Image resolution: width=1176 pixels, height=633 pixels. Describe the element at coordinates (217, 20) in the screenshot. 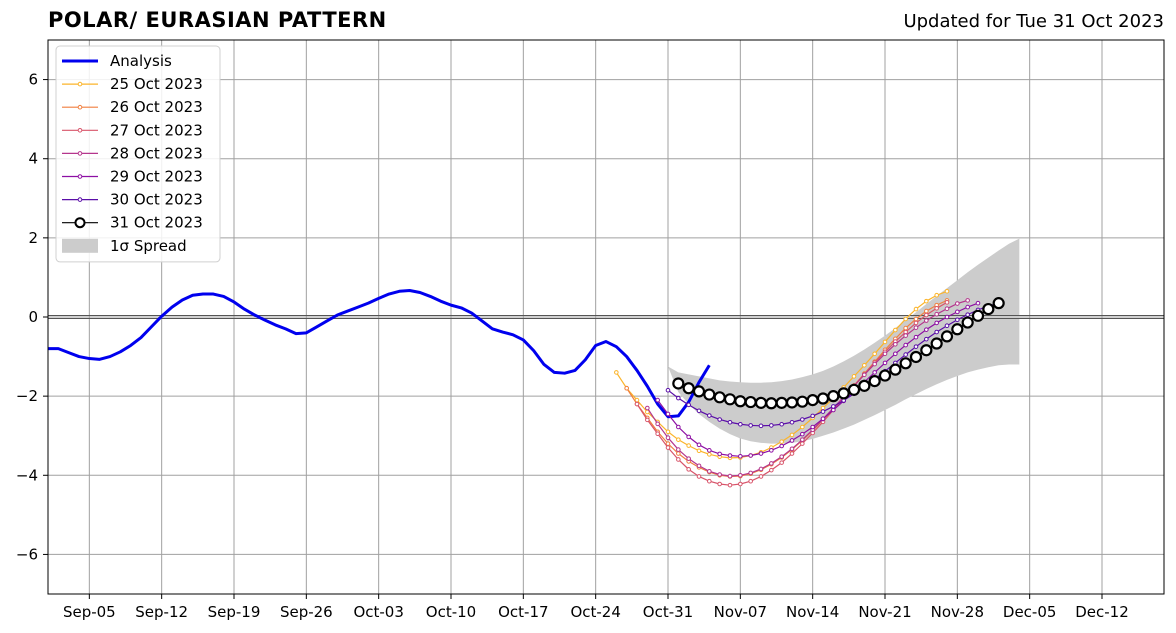

I see `chart-title: POLAR/ EURASIAN PATTERN` at that location.